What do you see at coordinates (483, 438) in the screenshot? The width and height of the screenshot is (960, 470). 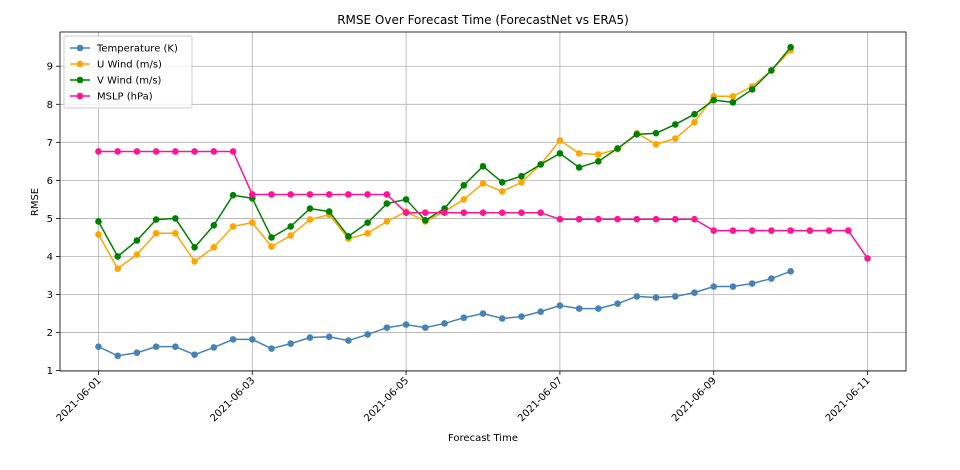 I see `x-axis-label: Forecast Time` at bounding box center [483, 438].